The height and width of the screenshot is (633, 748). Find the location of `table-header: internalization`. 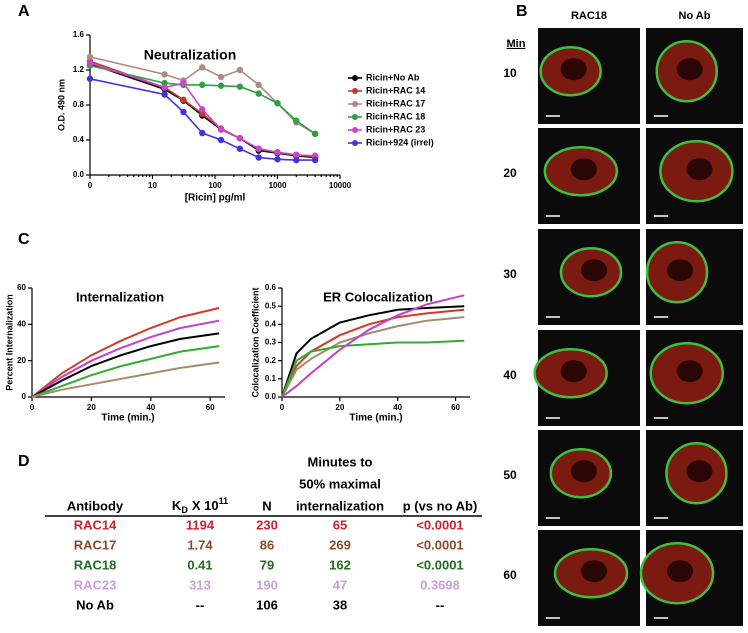

table-header: internalization is located at coordinates (340, 505).